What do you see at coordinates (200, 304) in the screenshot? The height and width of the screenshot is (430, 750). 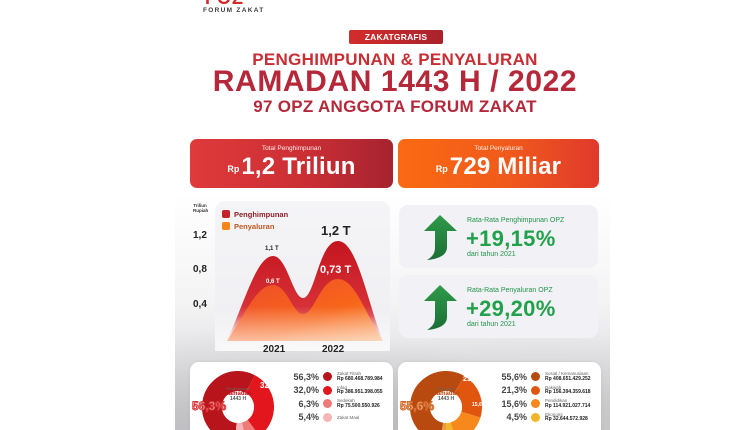 I see `y-tick: 0,4` at bounding box center [200, 304].